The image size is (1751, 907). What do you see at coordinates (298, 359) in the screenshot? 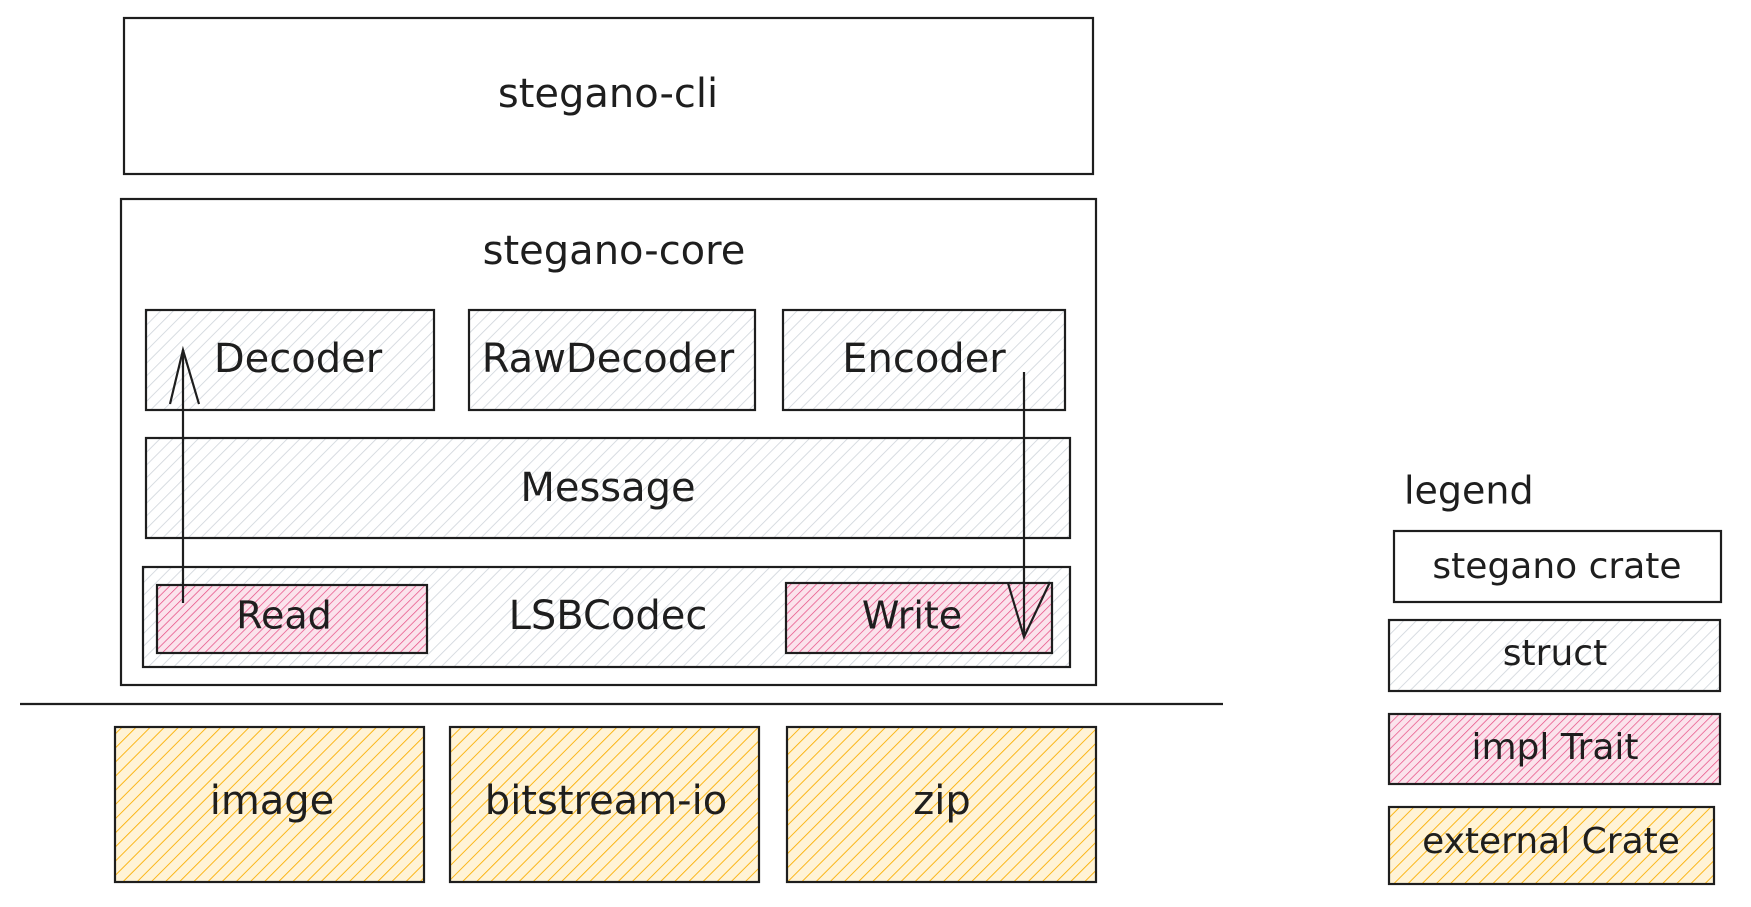
I see `decoder-label: Decoder` at bounding box center [298, 359].